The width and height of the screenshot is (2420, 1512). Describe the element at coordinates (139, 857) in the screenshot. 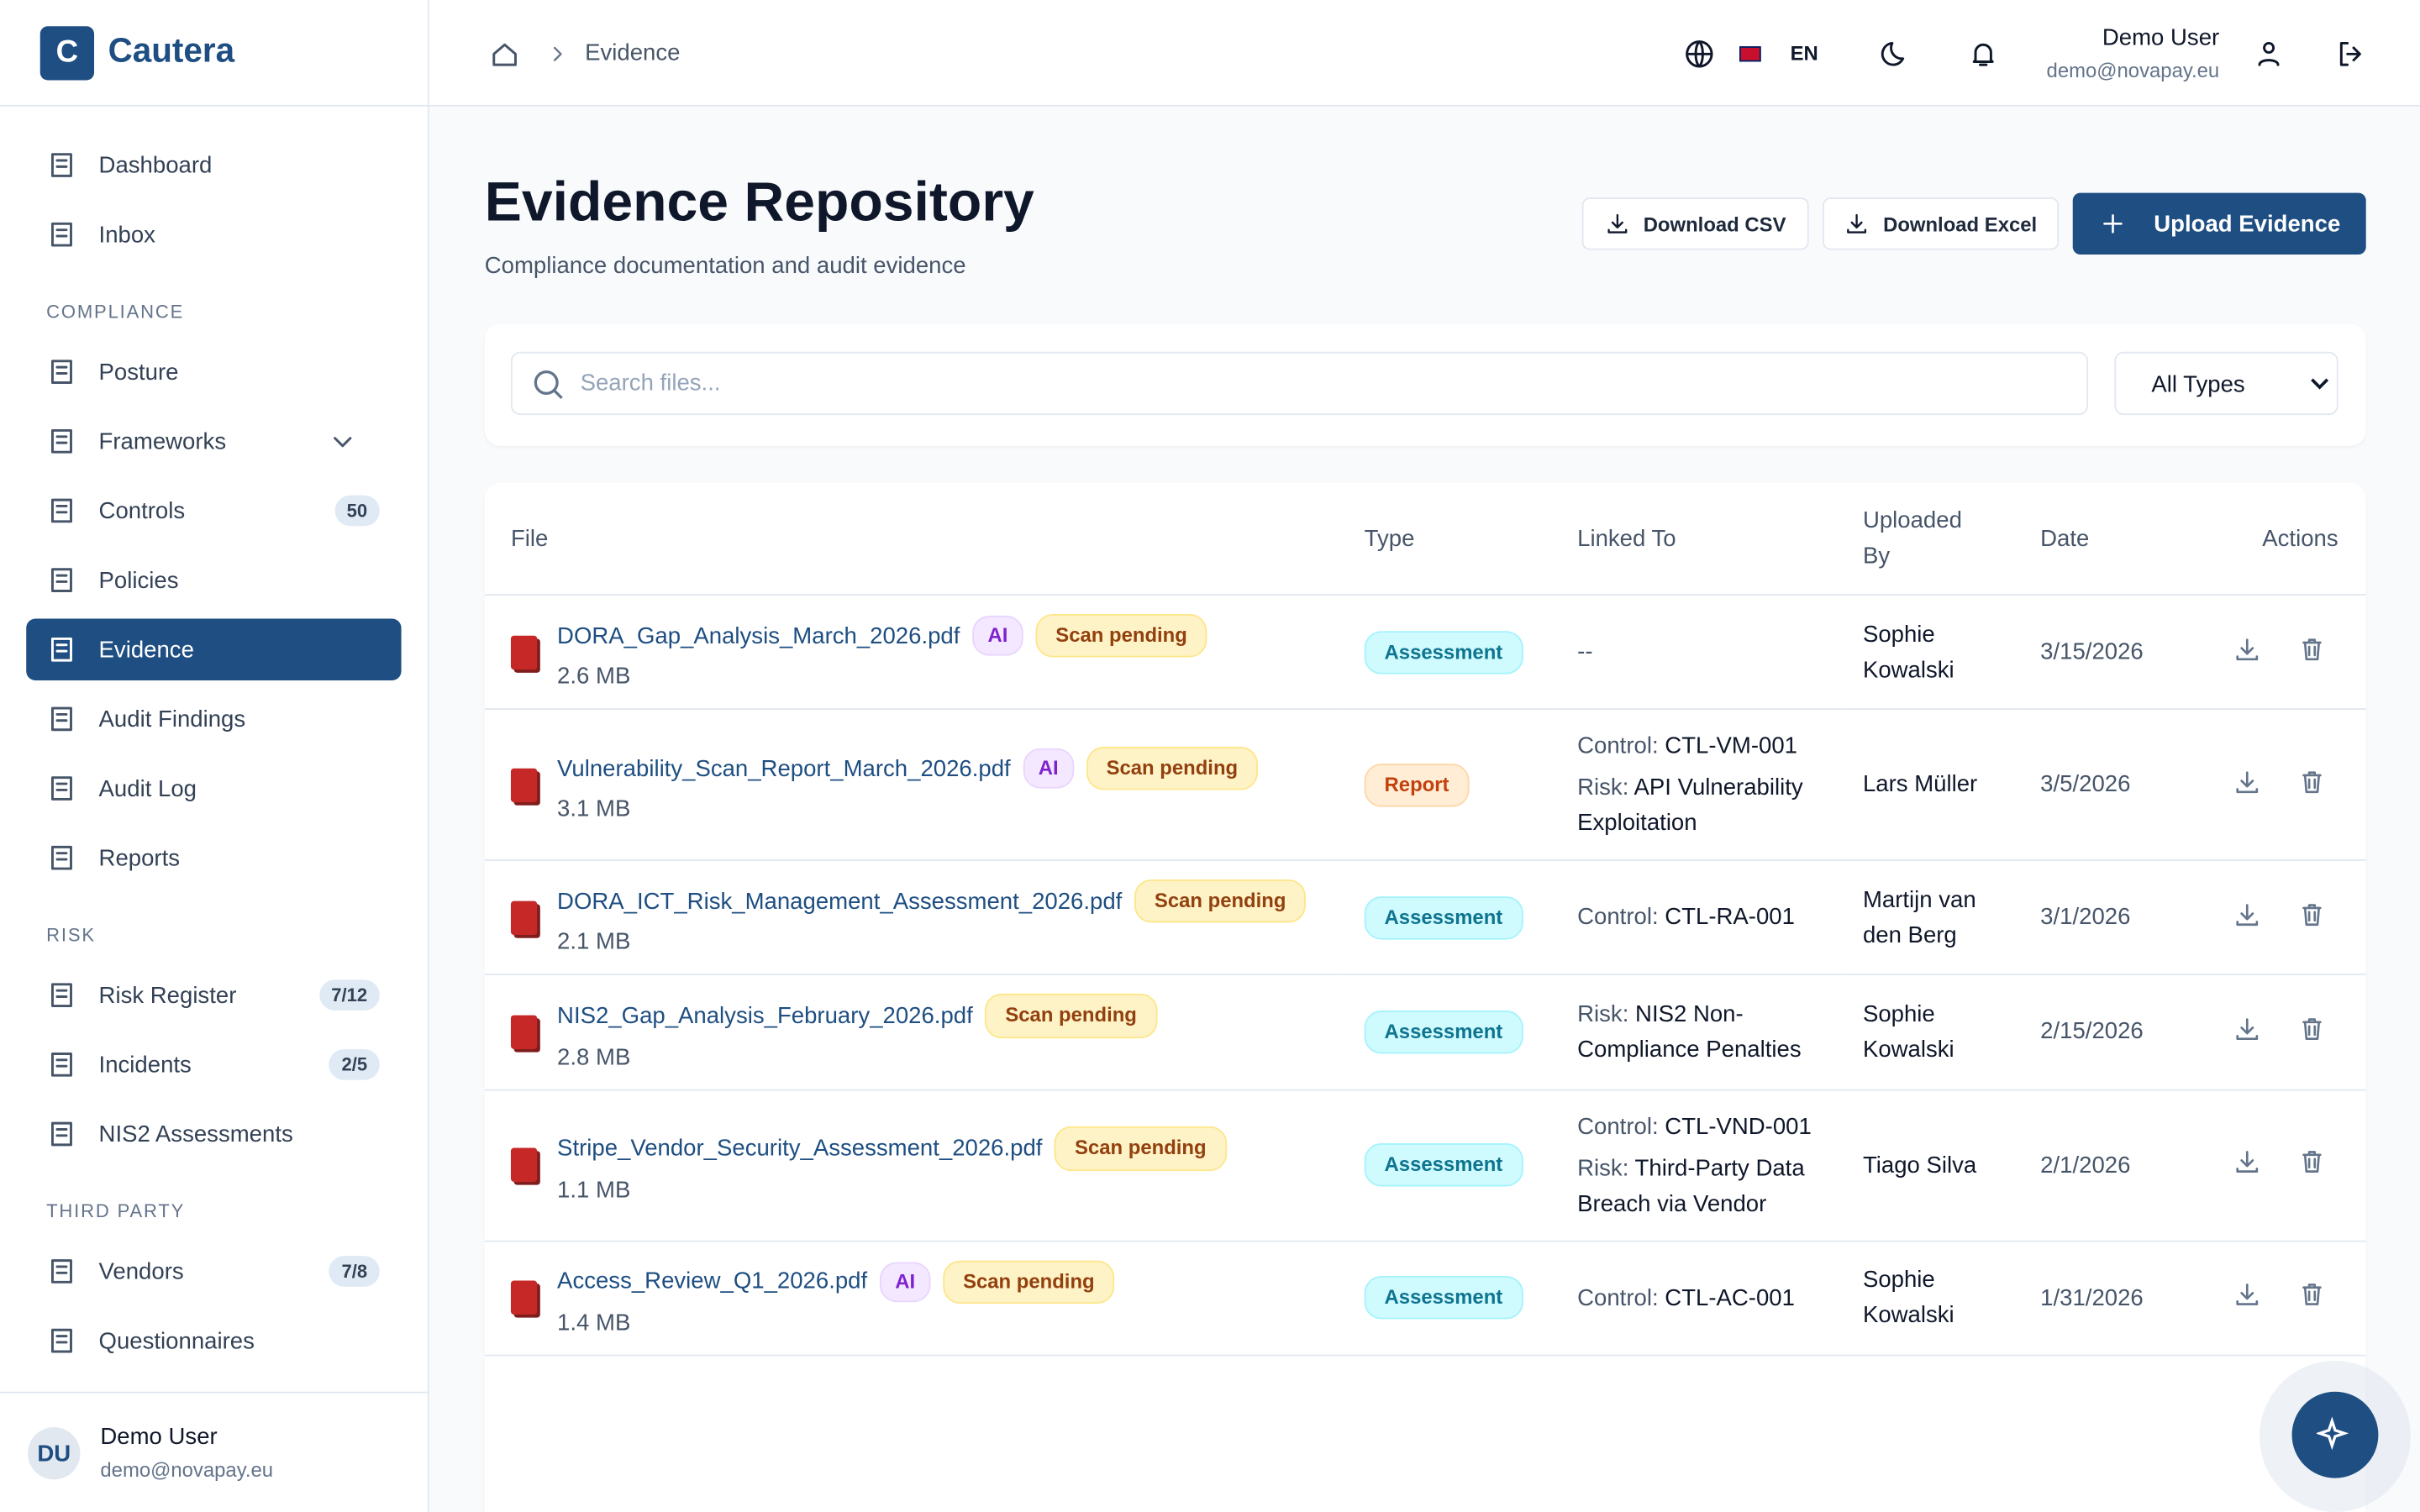

I see `nav-label: Reports` at that location.